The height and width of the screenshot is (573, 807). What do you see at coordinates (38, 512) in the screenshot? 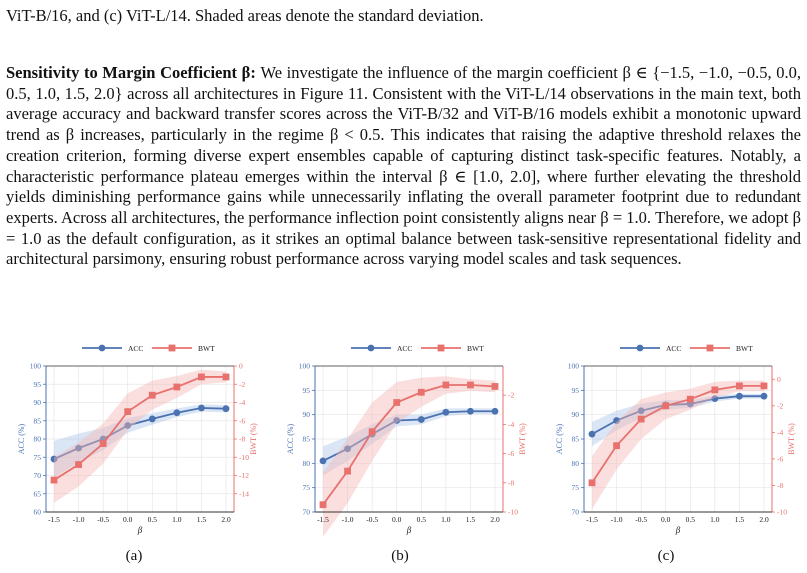
I see `y-tick-label: 60` at bounding box center [38, 512].